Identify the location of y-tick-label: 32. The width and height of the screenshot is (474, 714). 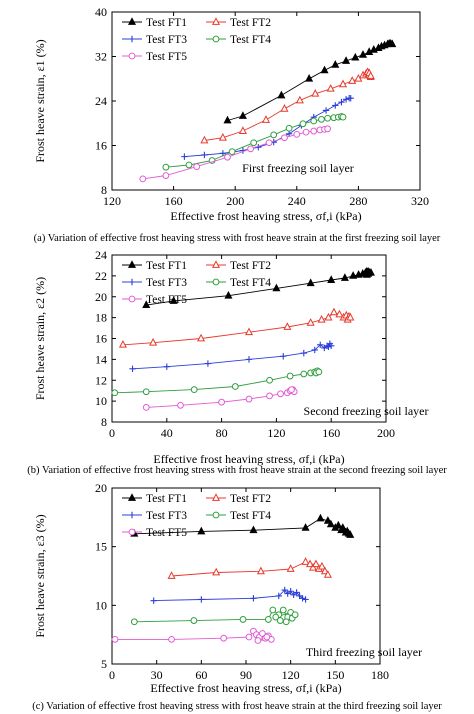
(101, 57).